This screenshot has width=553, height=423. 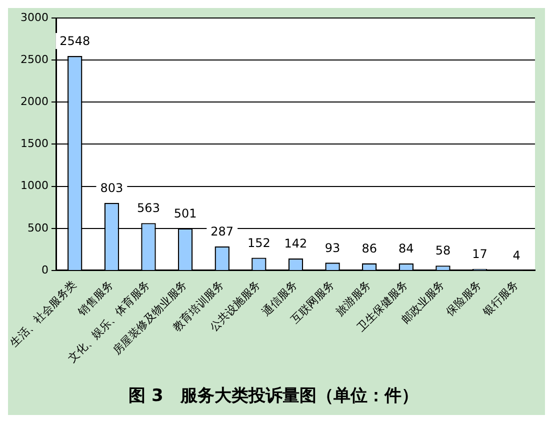 What do you see at coordinates (44, 269) in the screenshot?
I see `y-tick-label: 0` at bounding box center [44, 269].